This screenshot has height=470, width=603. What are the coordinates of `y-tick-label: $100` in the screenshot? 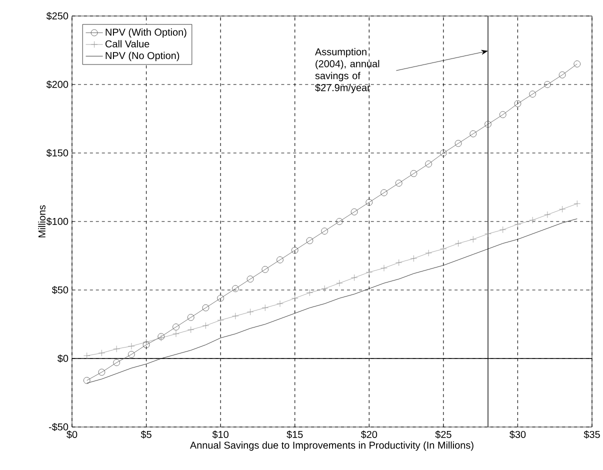 It's located at (57, 221).